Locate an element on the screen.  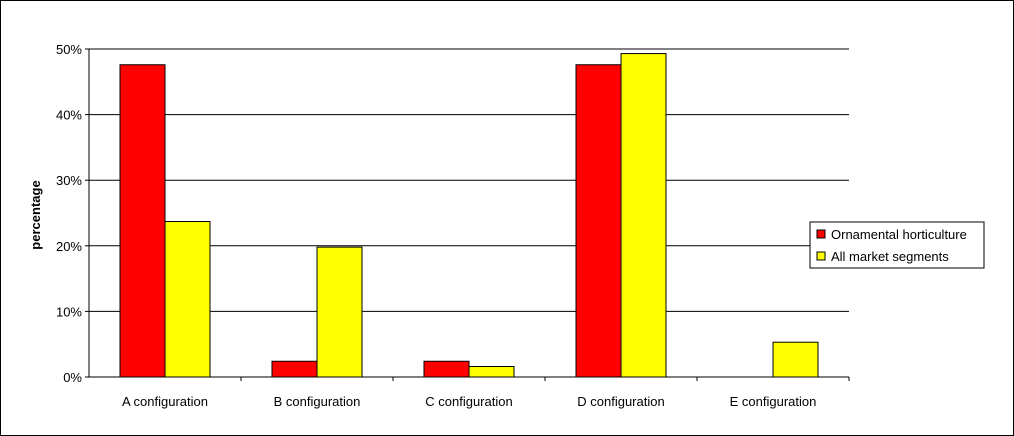
bar-all-market-segments-d-configuration is located at coordinates (643, 215).